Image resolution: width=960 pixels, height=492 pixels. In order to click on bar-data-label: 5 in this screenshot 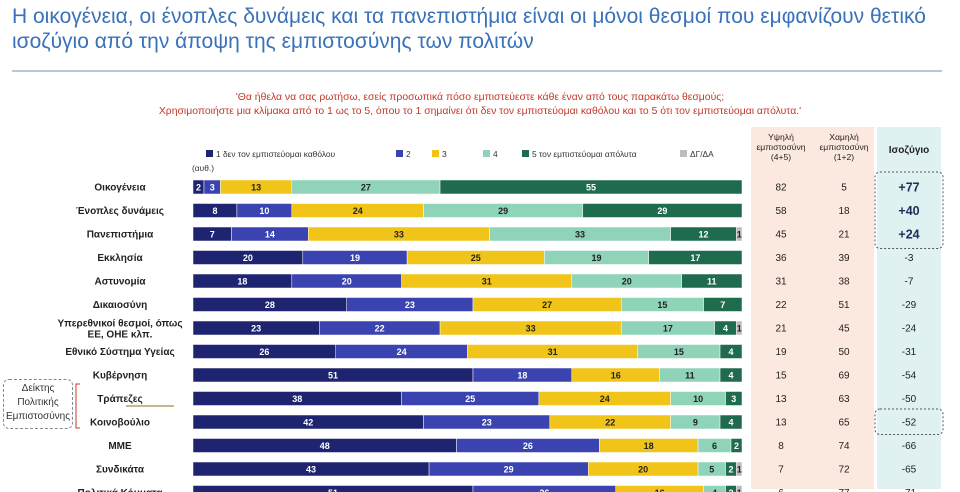, I will do `click(711, 469)`.